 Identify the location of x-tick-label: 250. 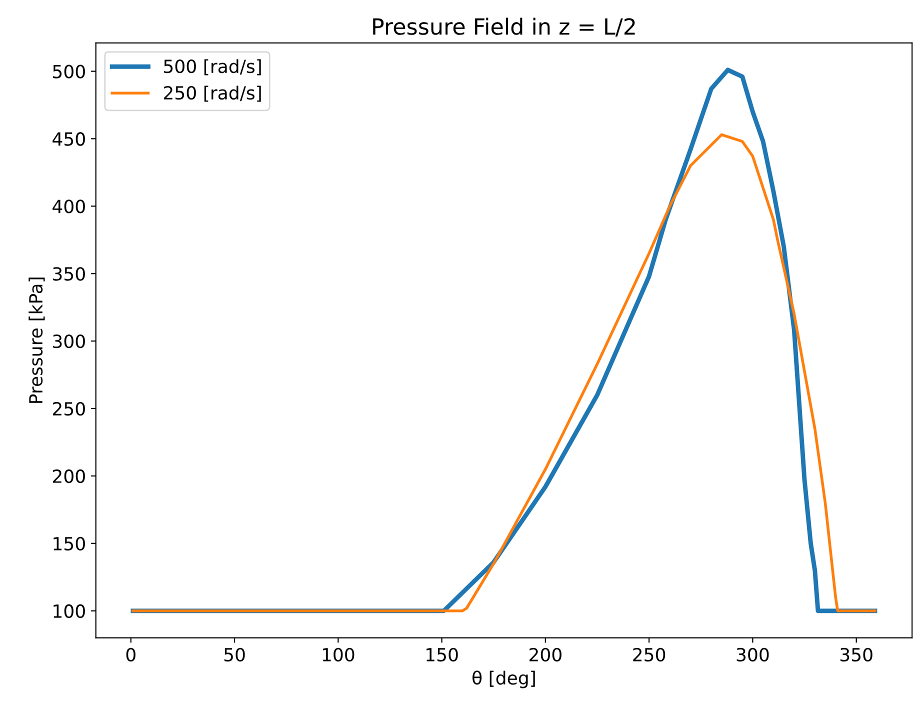
(649, 655).